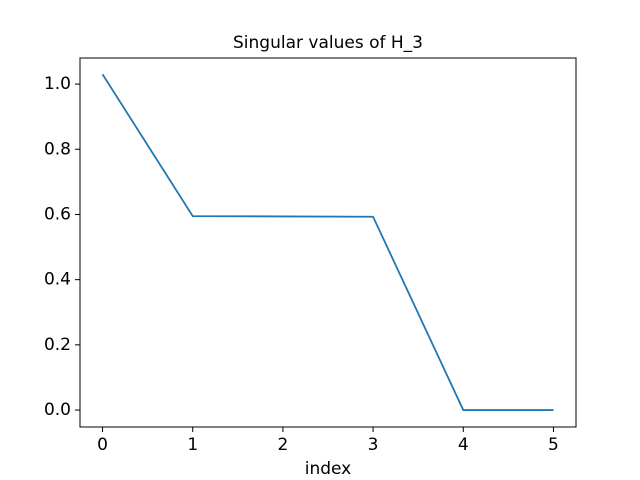  Describe the element at coordinates (463, 445) in the screenshot. I see `x-tick-label: 4` at that location.